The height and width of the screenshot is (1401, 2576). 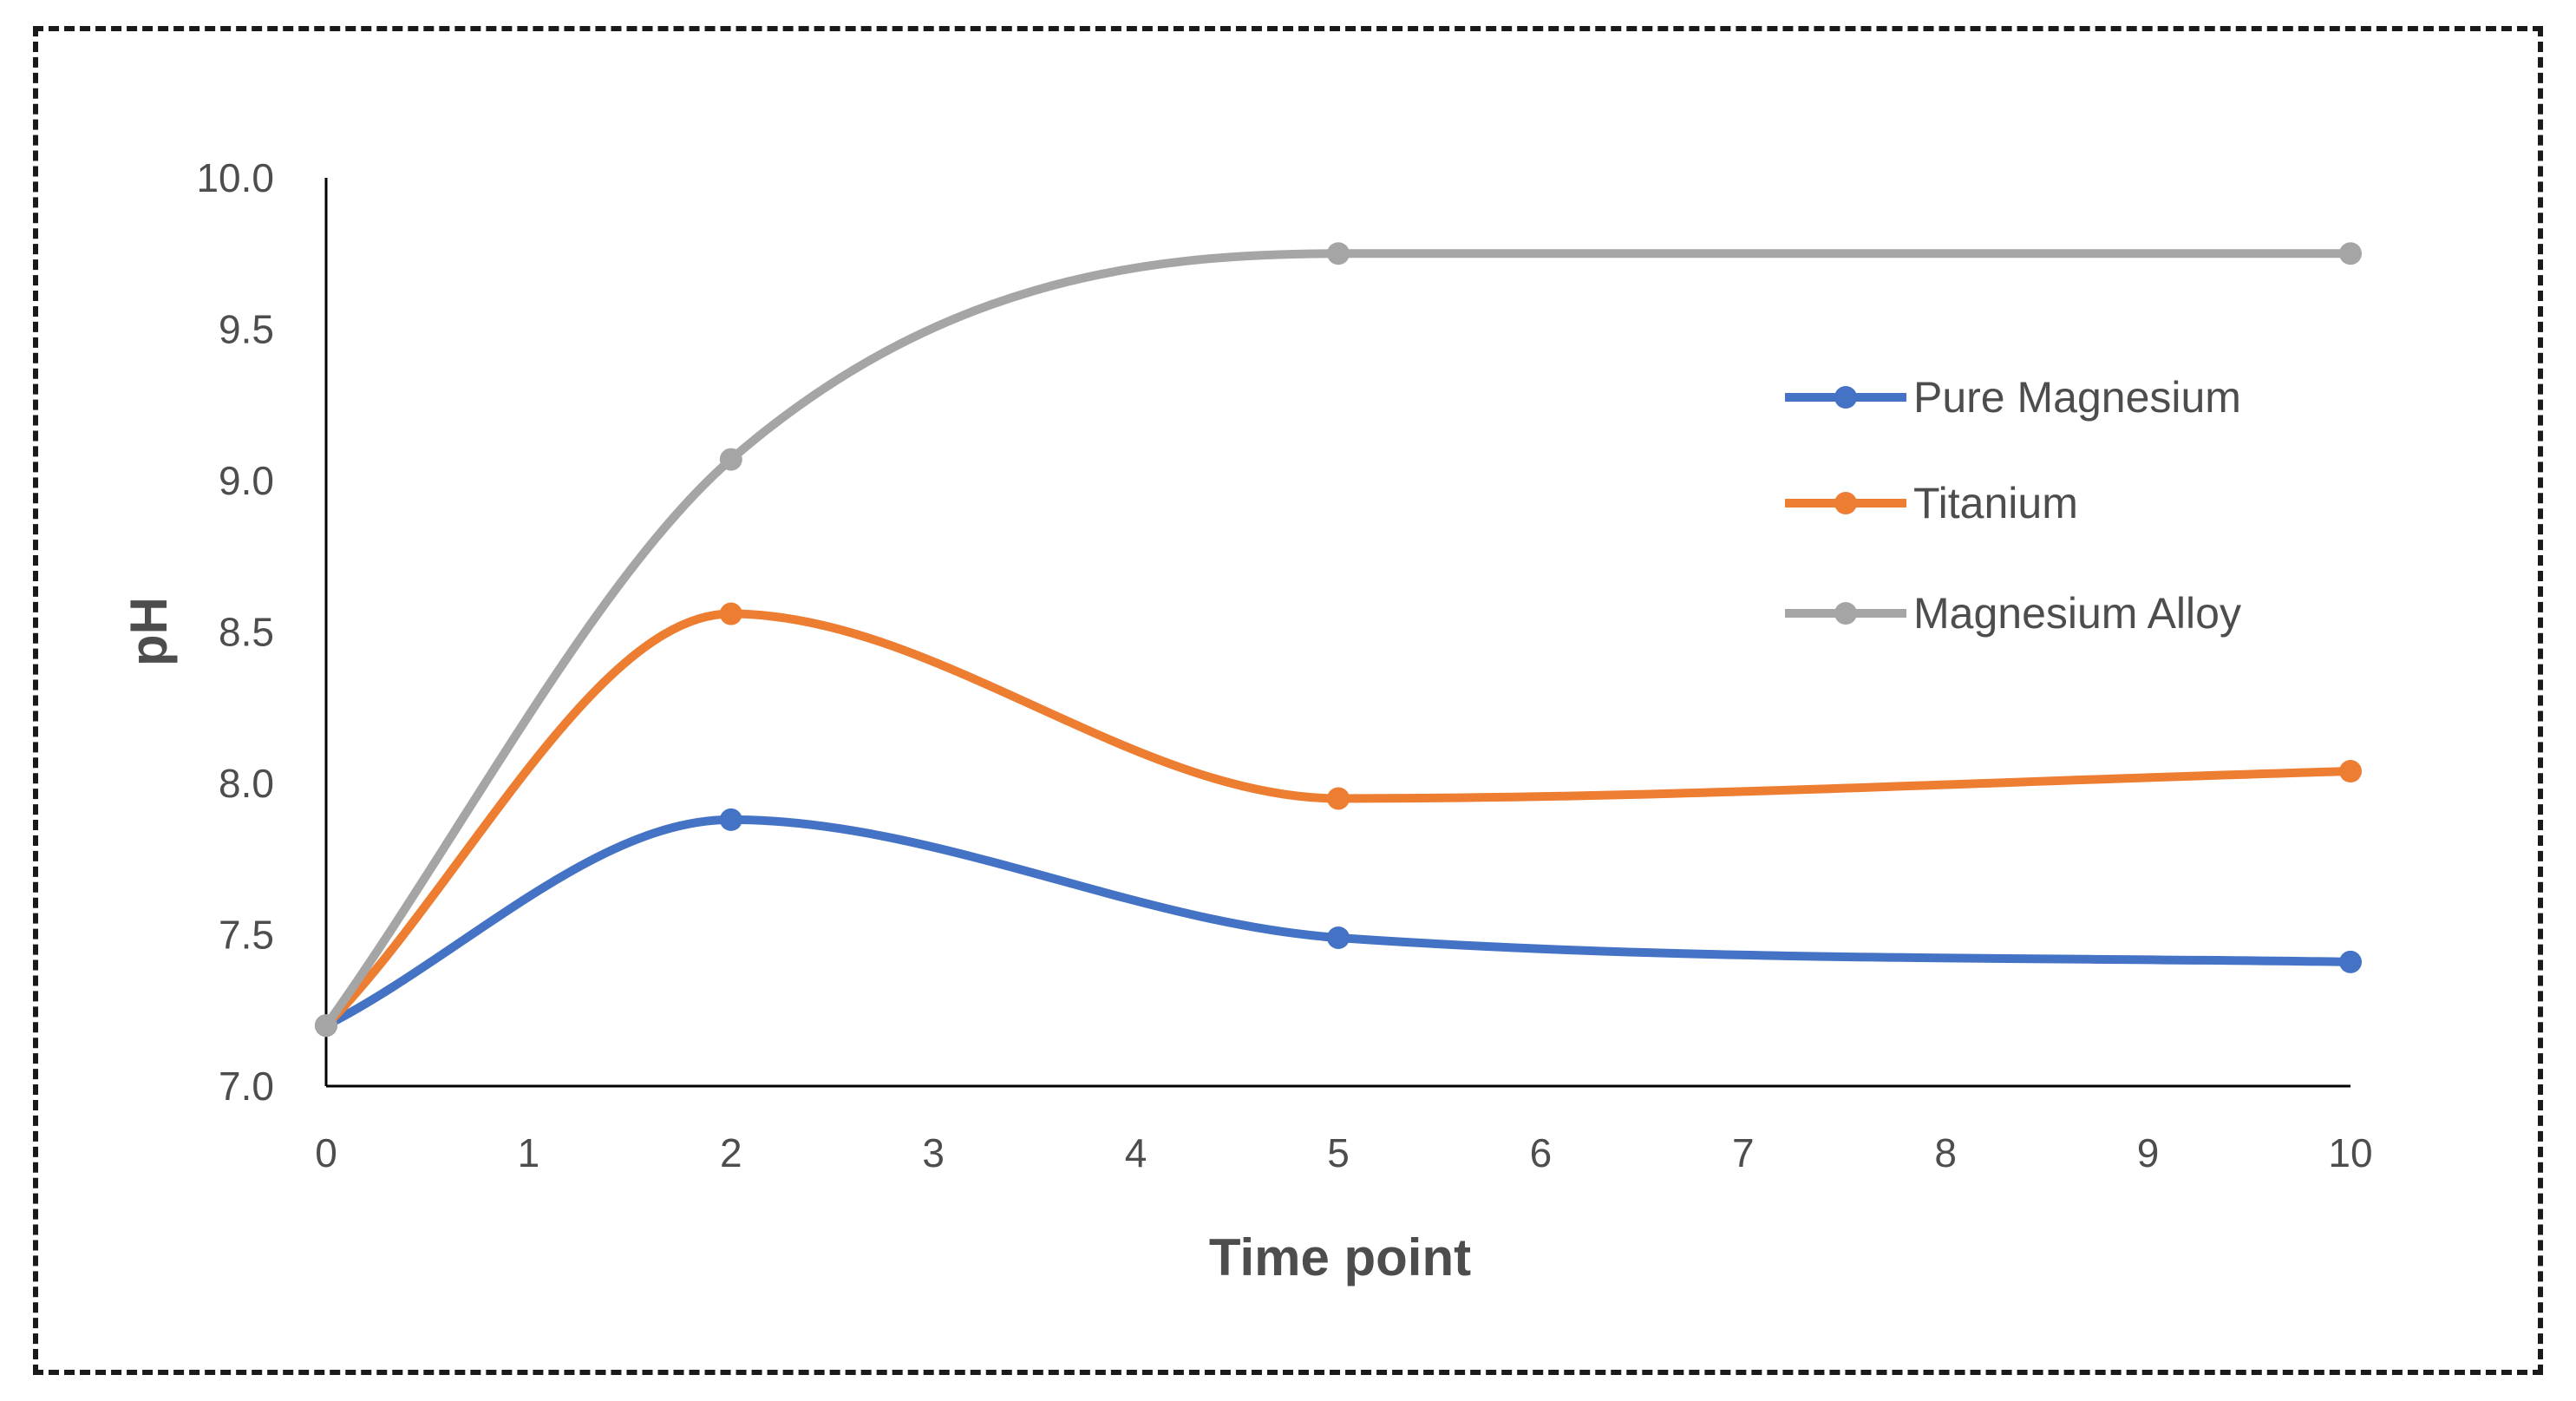 What do you see at coordinates (2077, 613) in the screenshot?
I see `legend-label-magnesium-alloy: Magnesium Alloy` at bounding box center [2077, 613].